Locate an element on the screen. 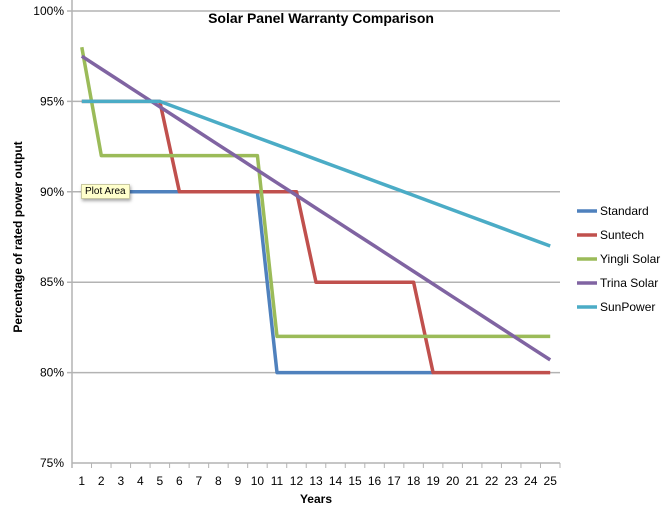 This screenshot has height=516, width=671. legend-label: Yingli Solar is located at coordinates (630, 259).